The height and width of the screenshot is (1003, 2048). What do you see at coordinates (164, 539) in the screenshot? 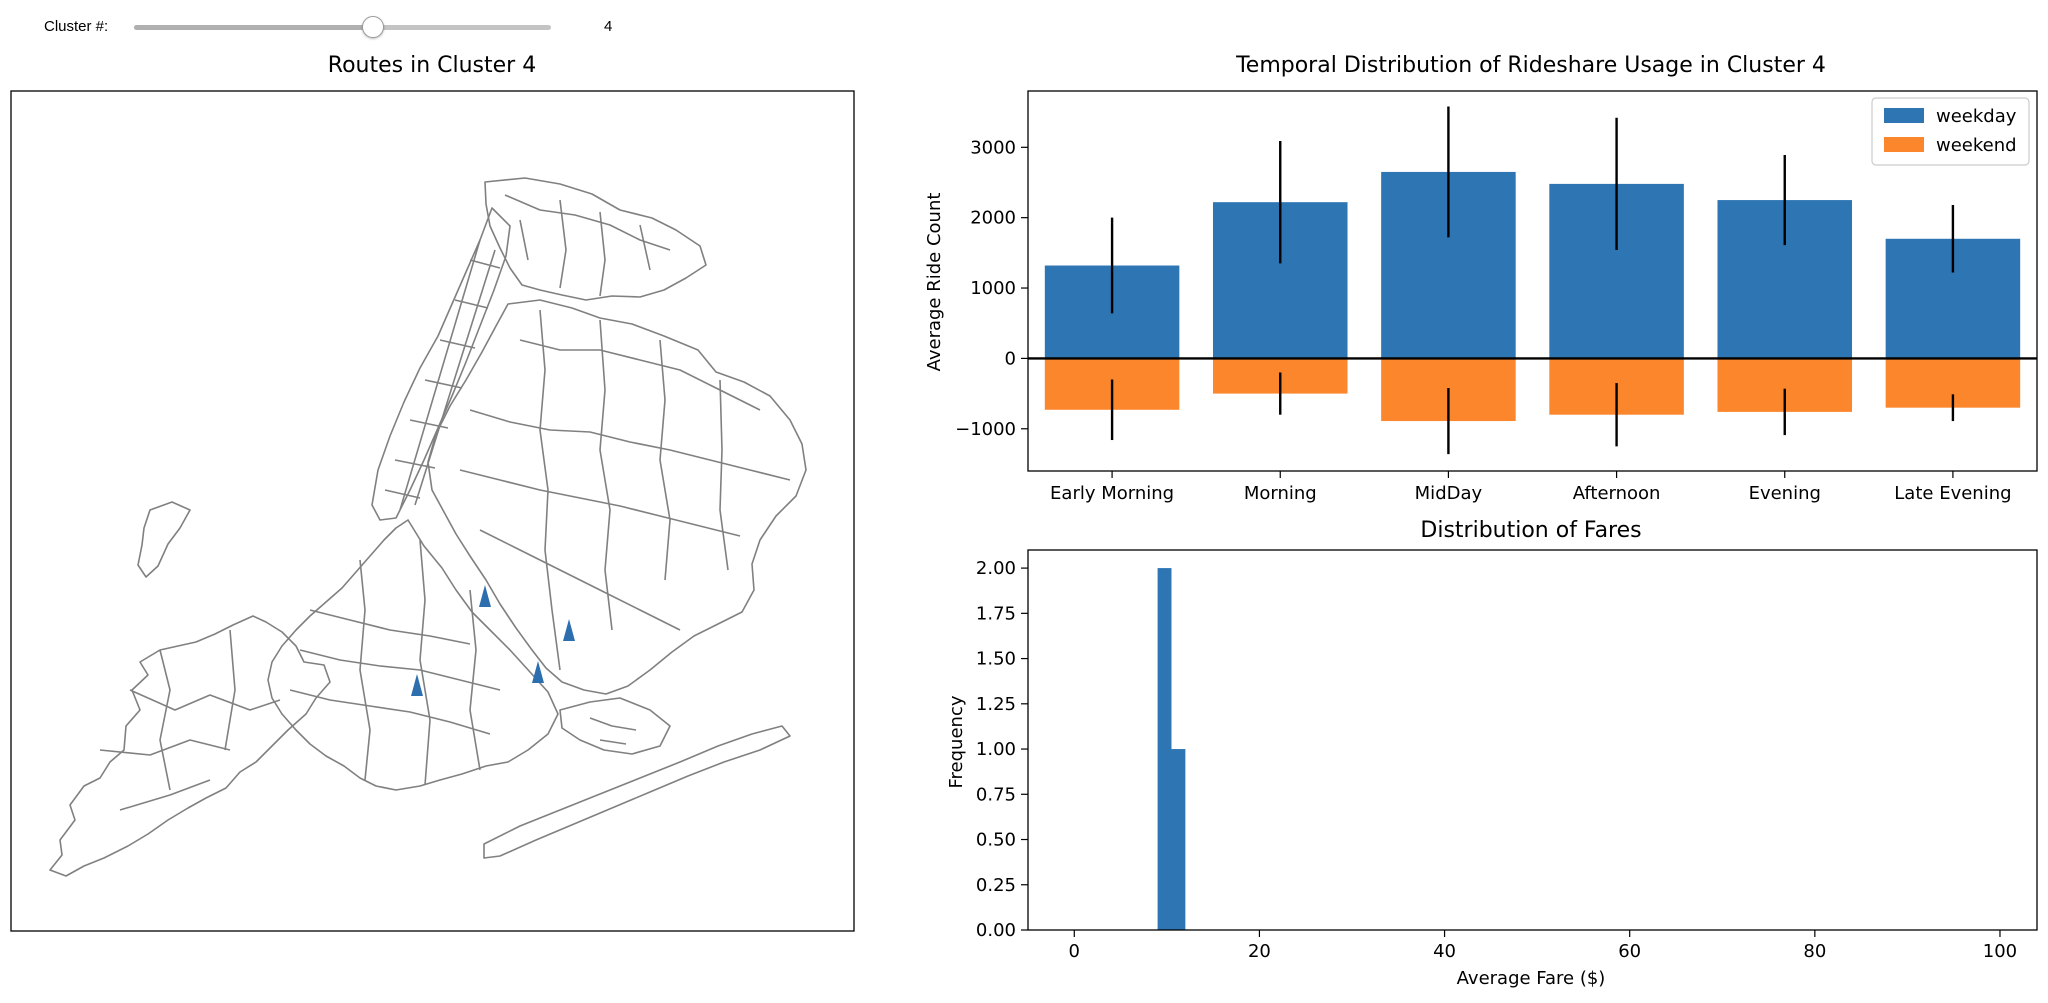
I see `small-island-outline` at bounding box center [164, 539].